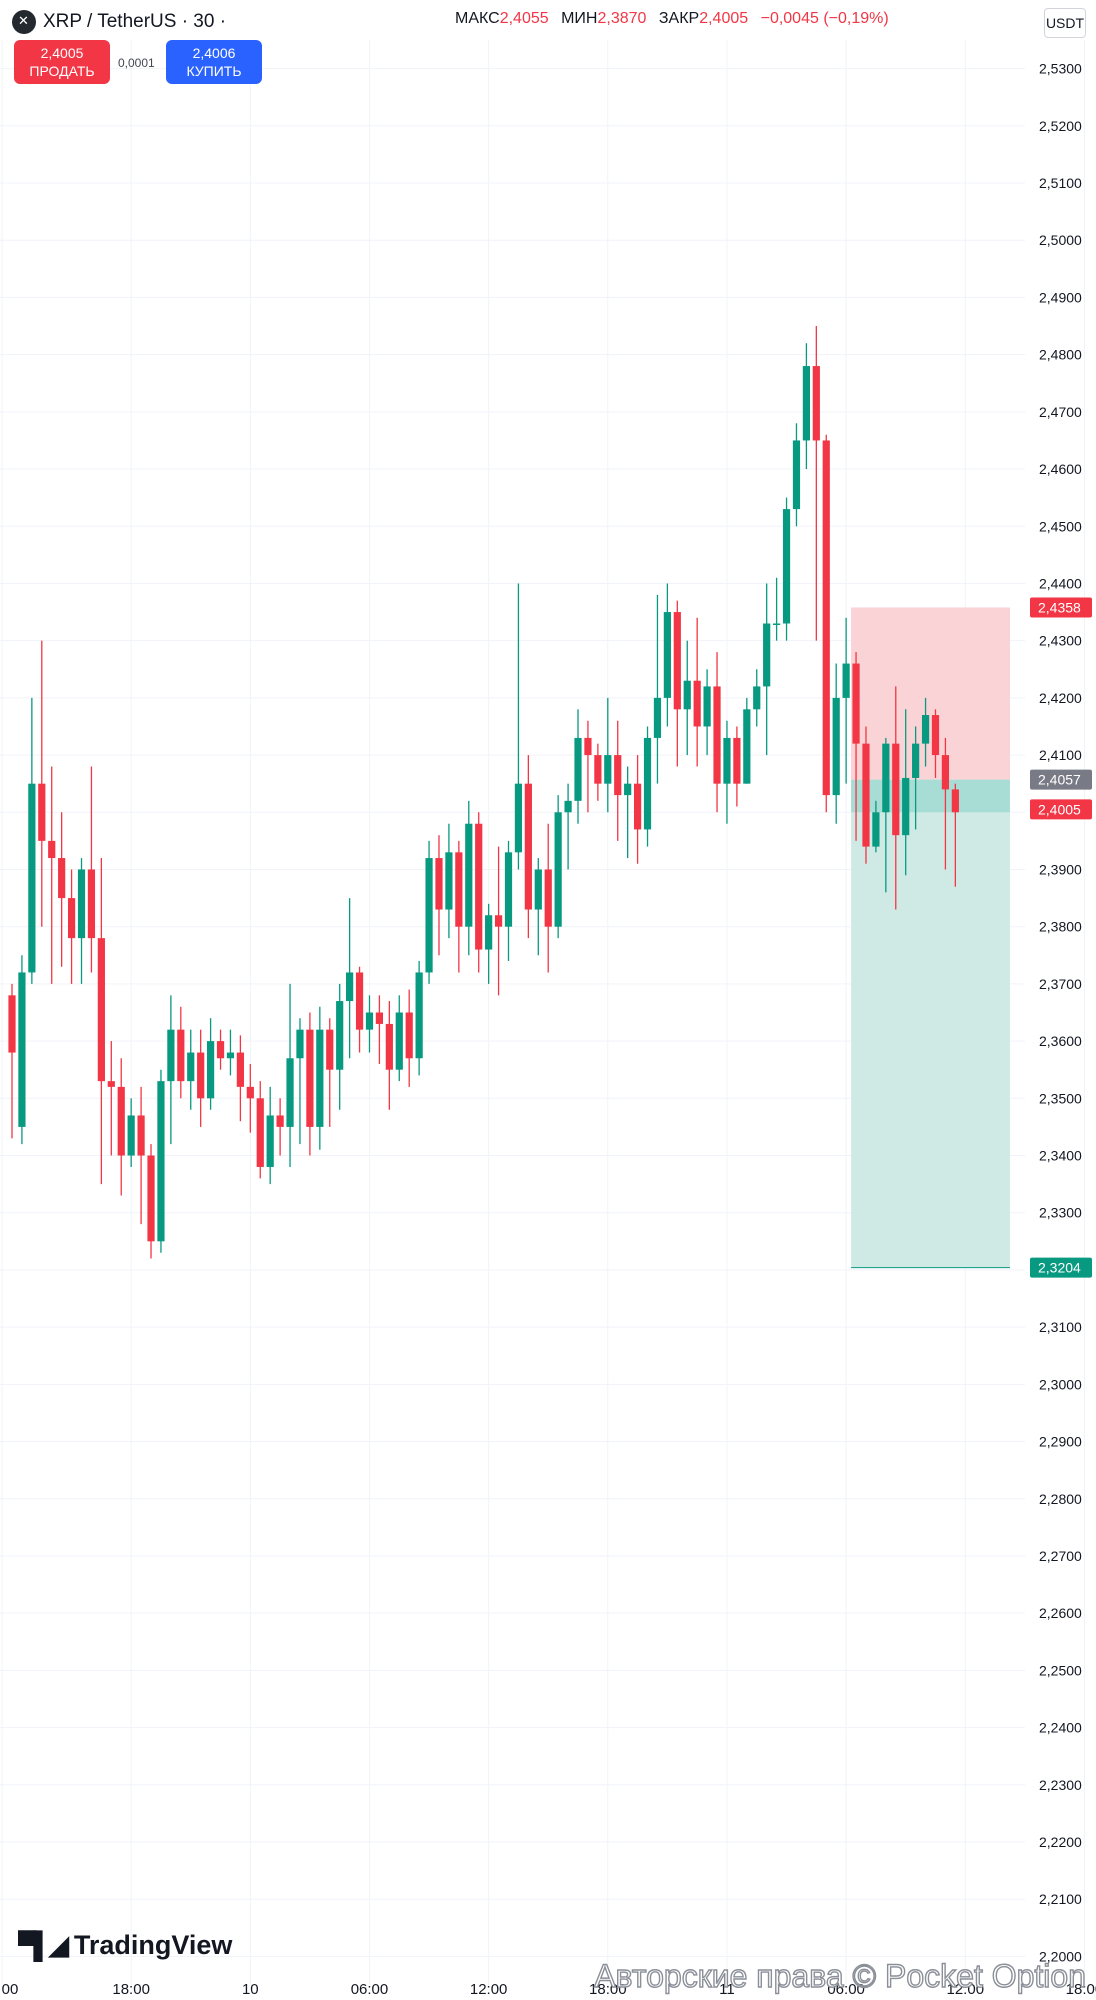 This screenshot has width=1096, height=2000. I want to click on buy-button: 2,4006 КУПИТЬ, so click(214, 62).